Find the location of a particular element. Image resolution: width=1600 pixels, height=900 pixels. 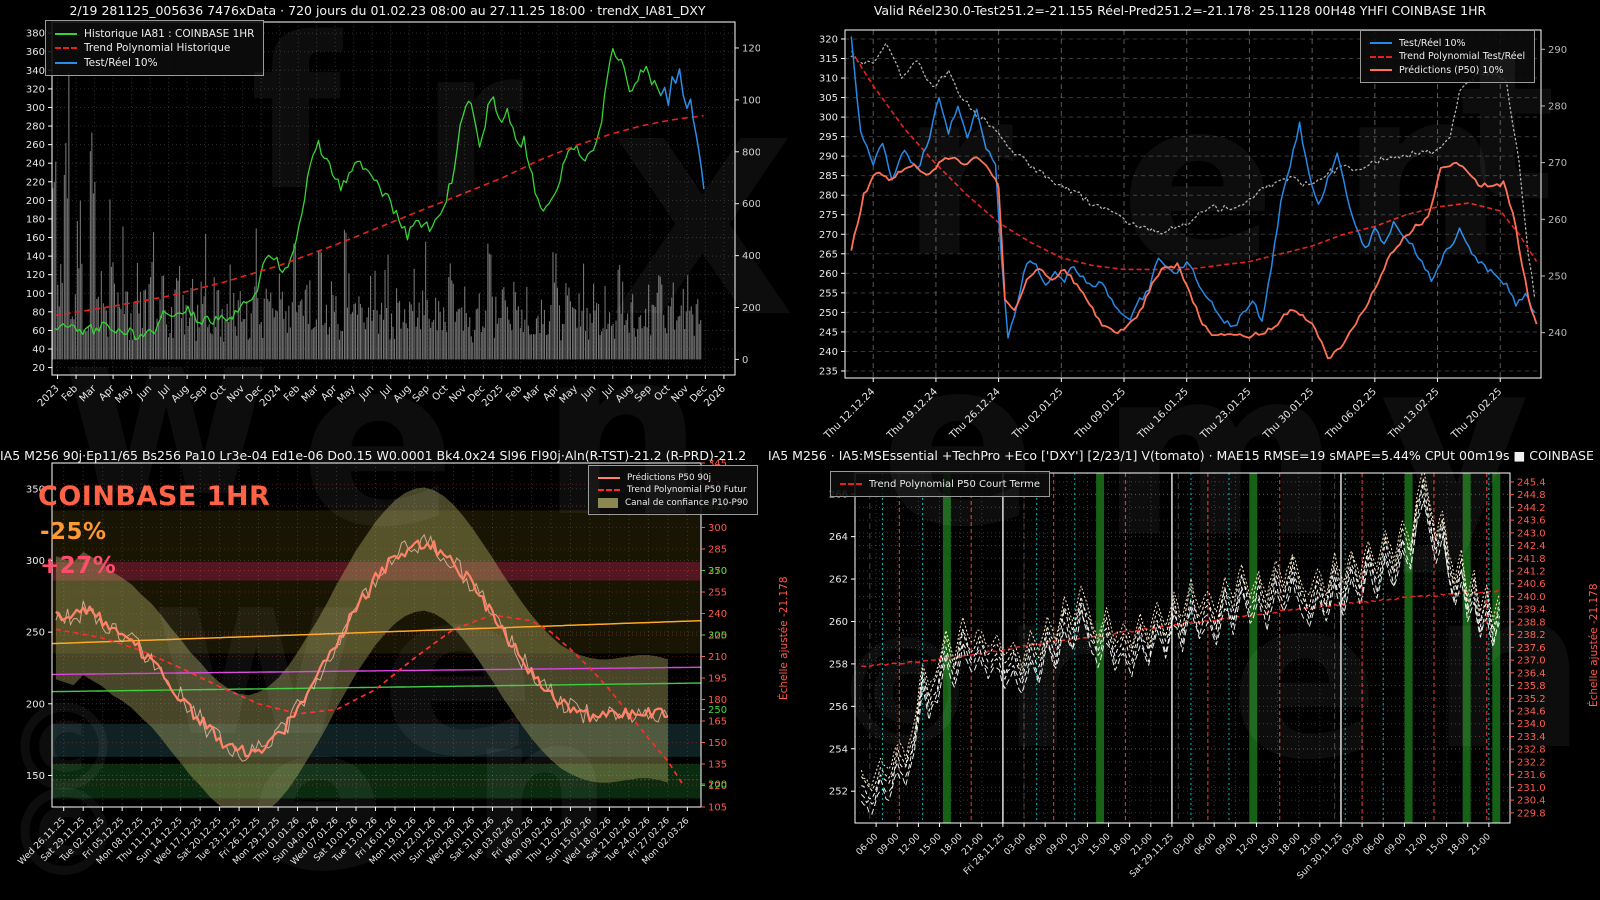

tick-label: Thu 02.01.25 is located at coordinates (1038, 414).